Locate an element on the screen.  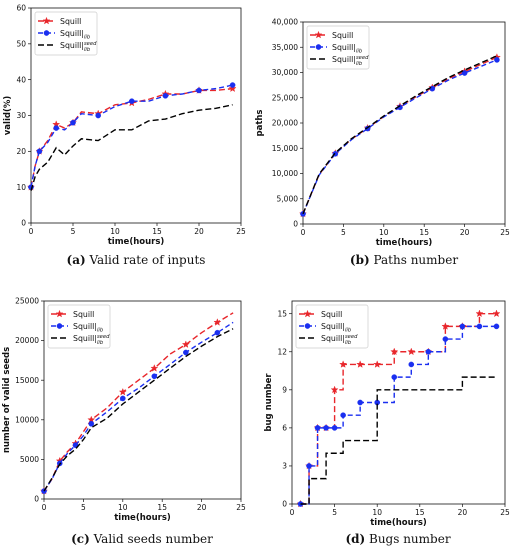
y-tick-label: 40,000 is located at coordinates (285, 22).